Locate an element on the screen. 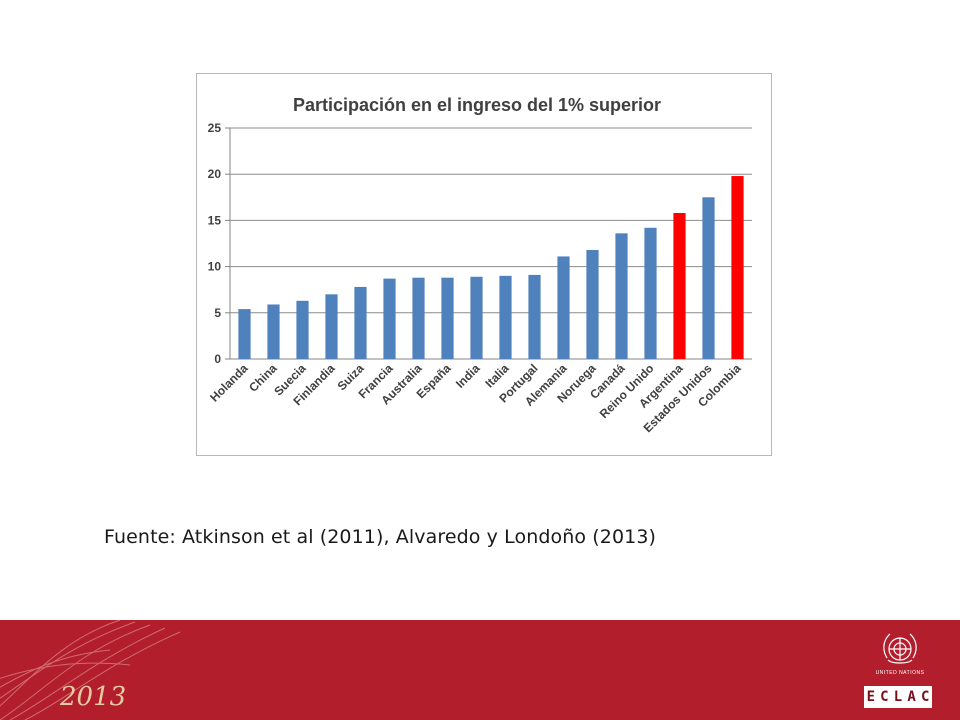 Image resolution: width=960 pixels, height=720 pixels. bar-canadá is located at coordinates (621, 296).